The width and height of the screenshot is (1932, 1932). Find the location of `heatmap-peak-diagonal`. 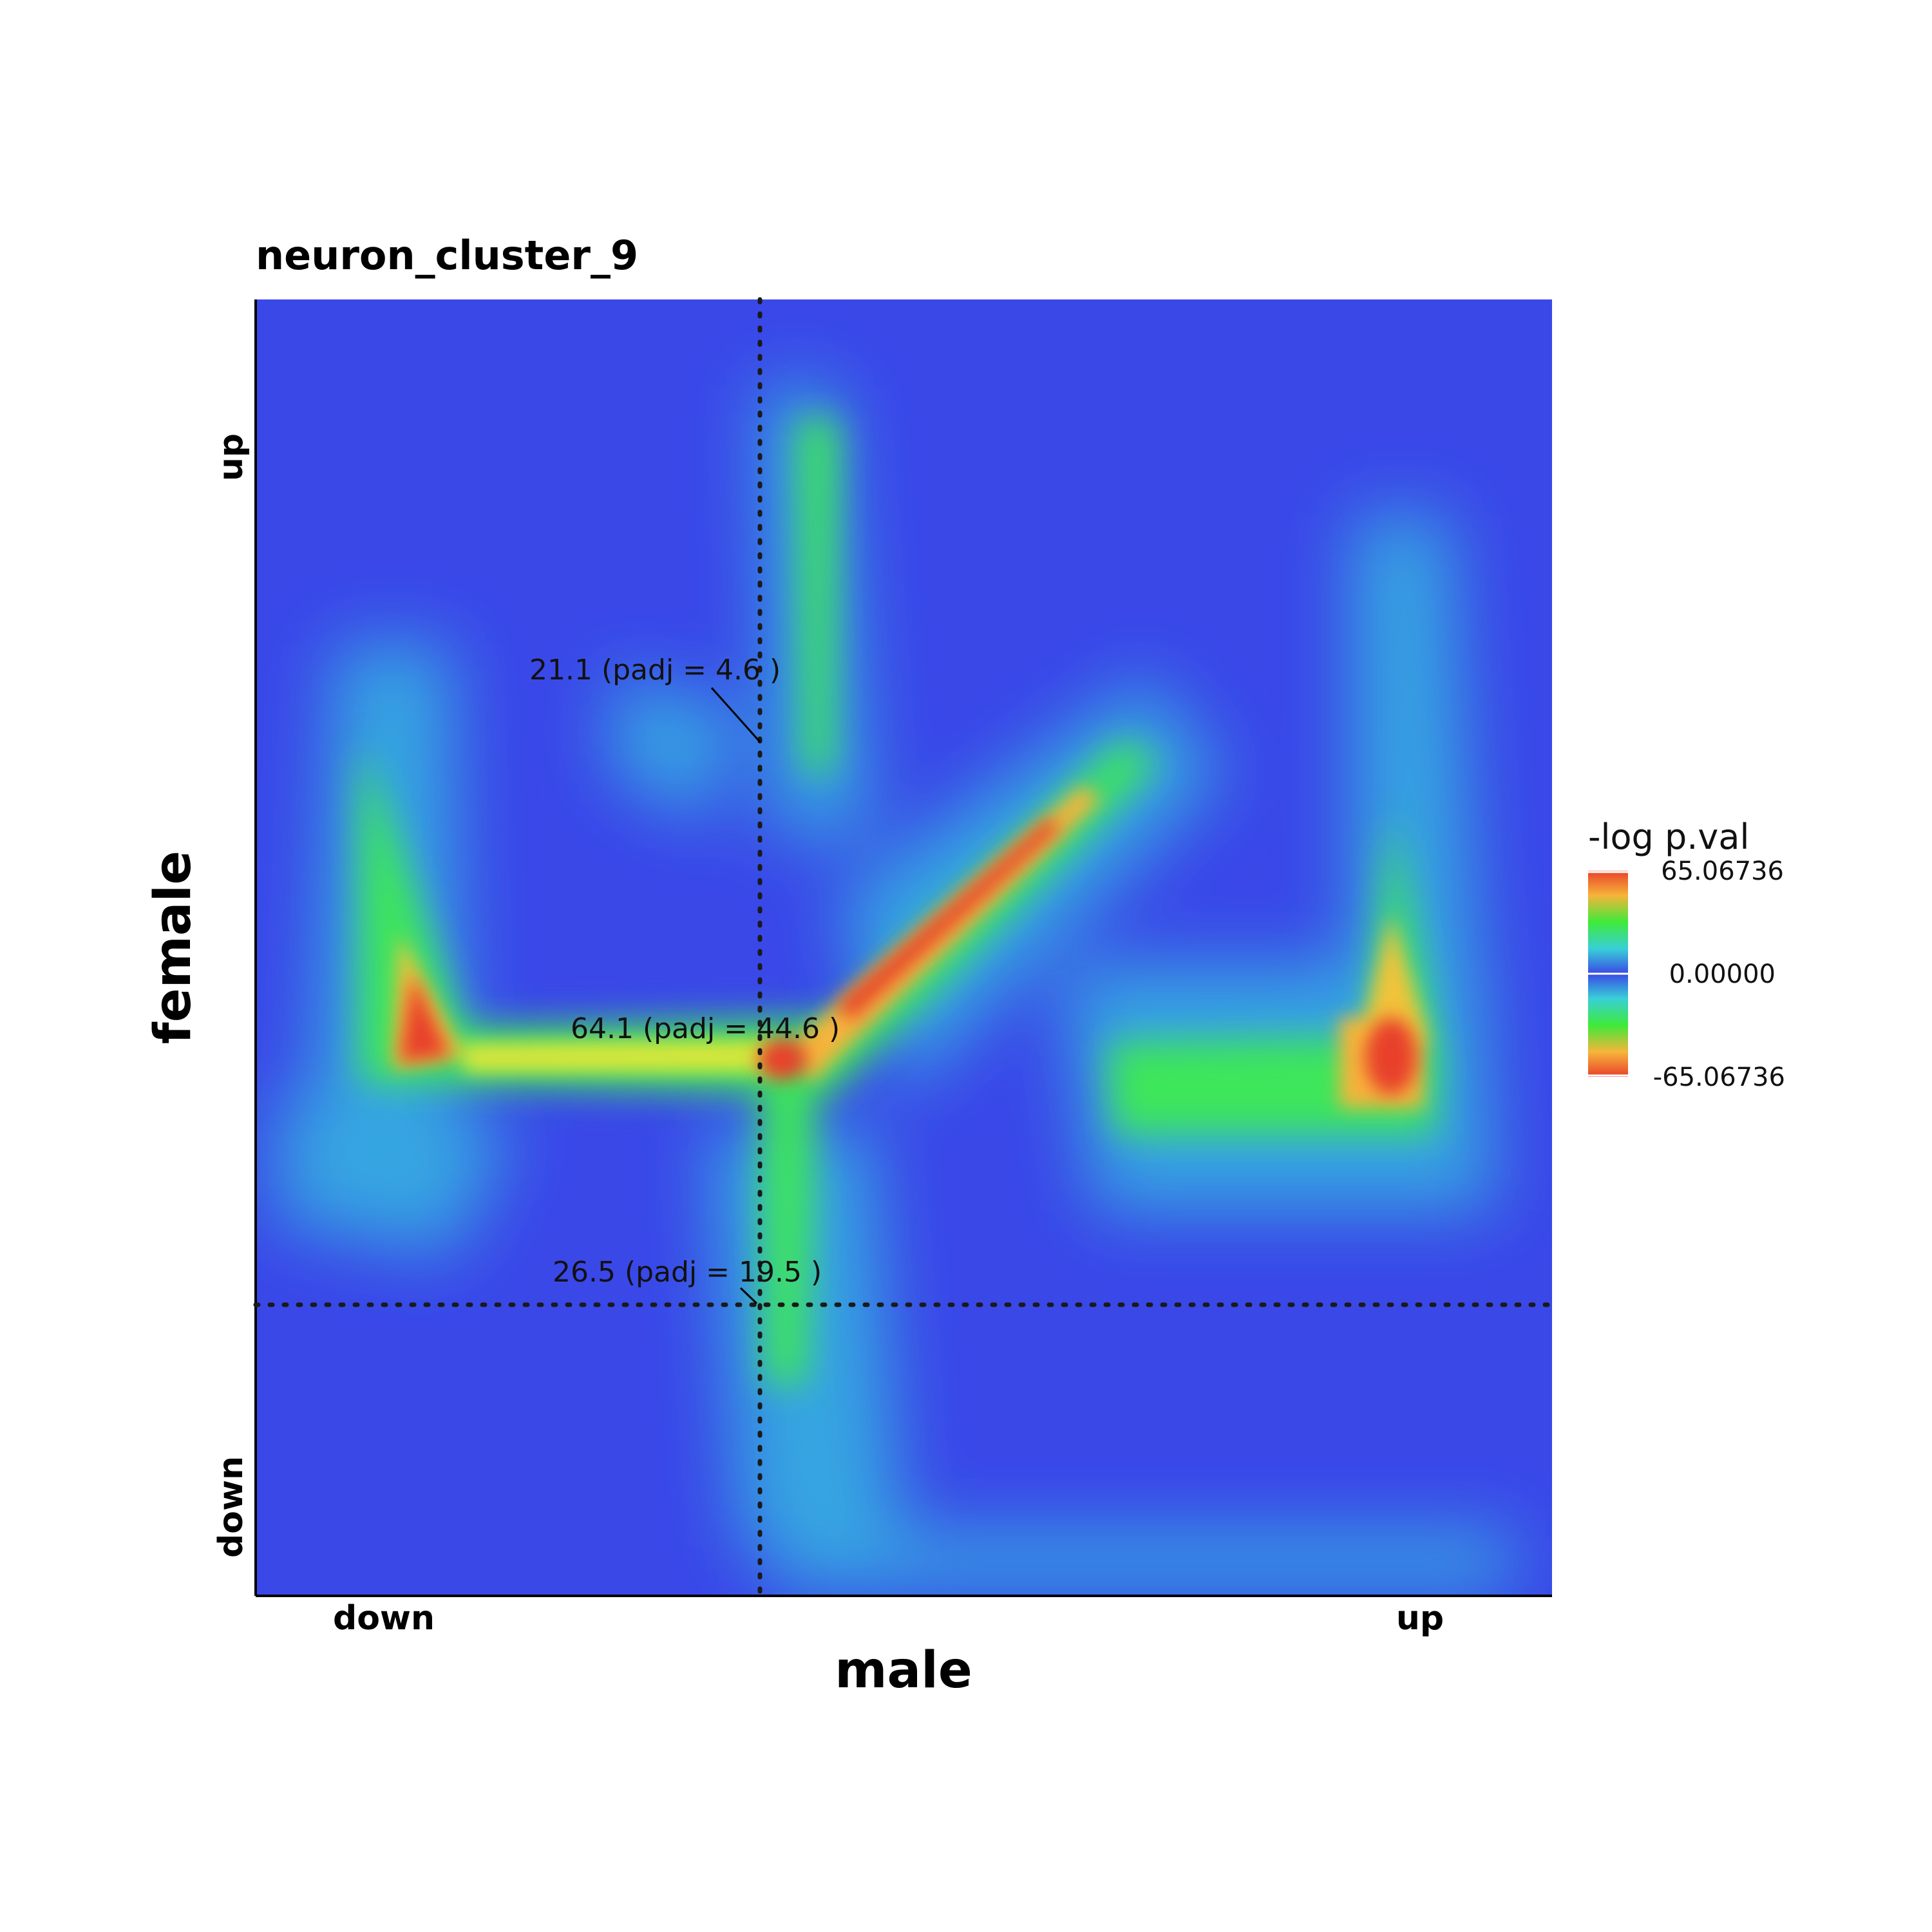

heatmap-peak-diagonal is located at coordinates (948, 919).